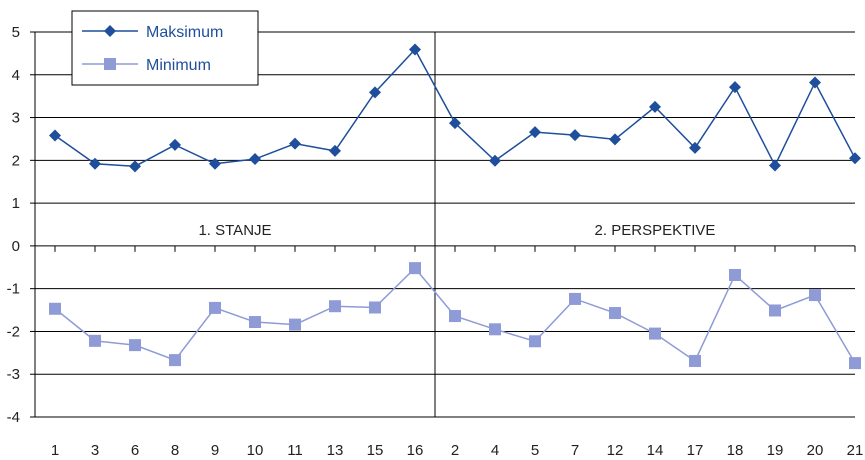 This screenshot has height=460, width=865. Describe the element at coordinates (110, 31) in the screenshot. I see `legend-marker-maksimum` at that location.